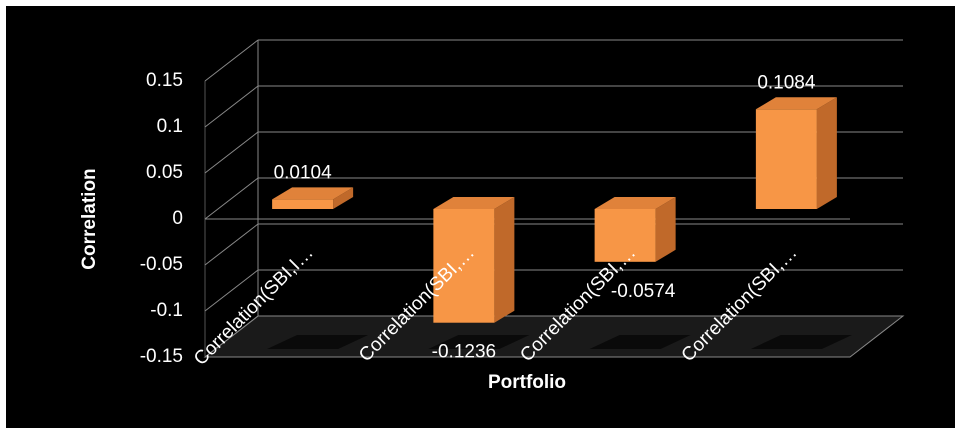  Describe the element at coordinates (786, 82) in the screenshot. I see `data-label: 0.1084` at that location.